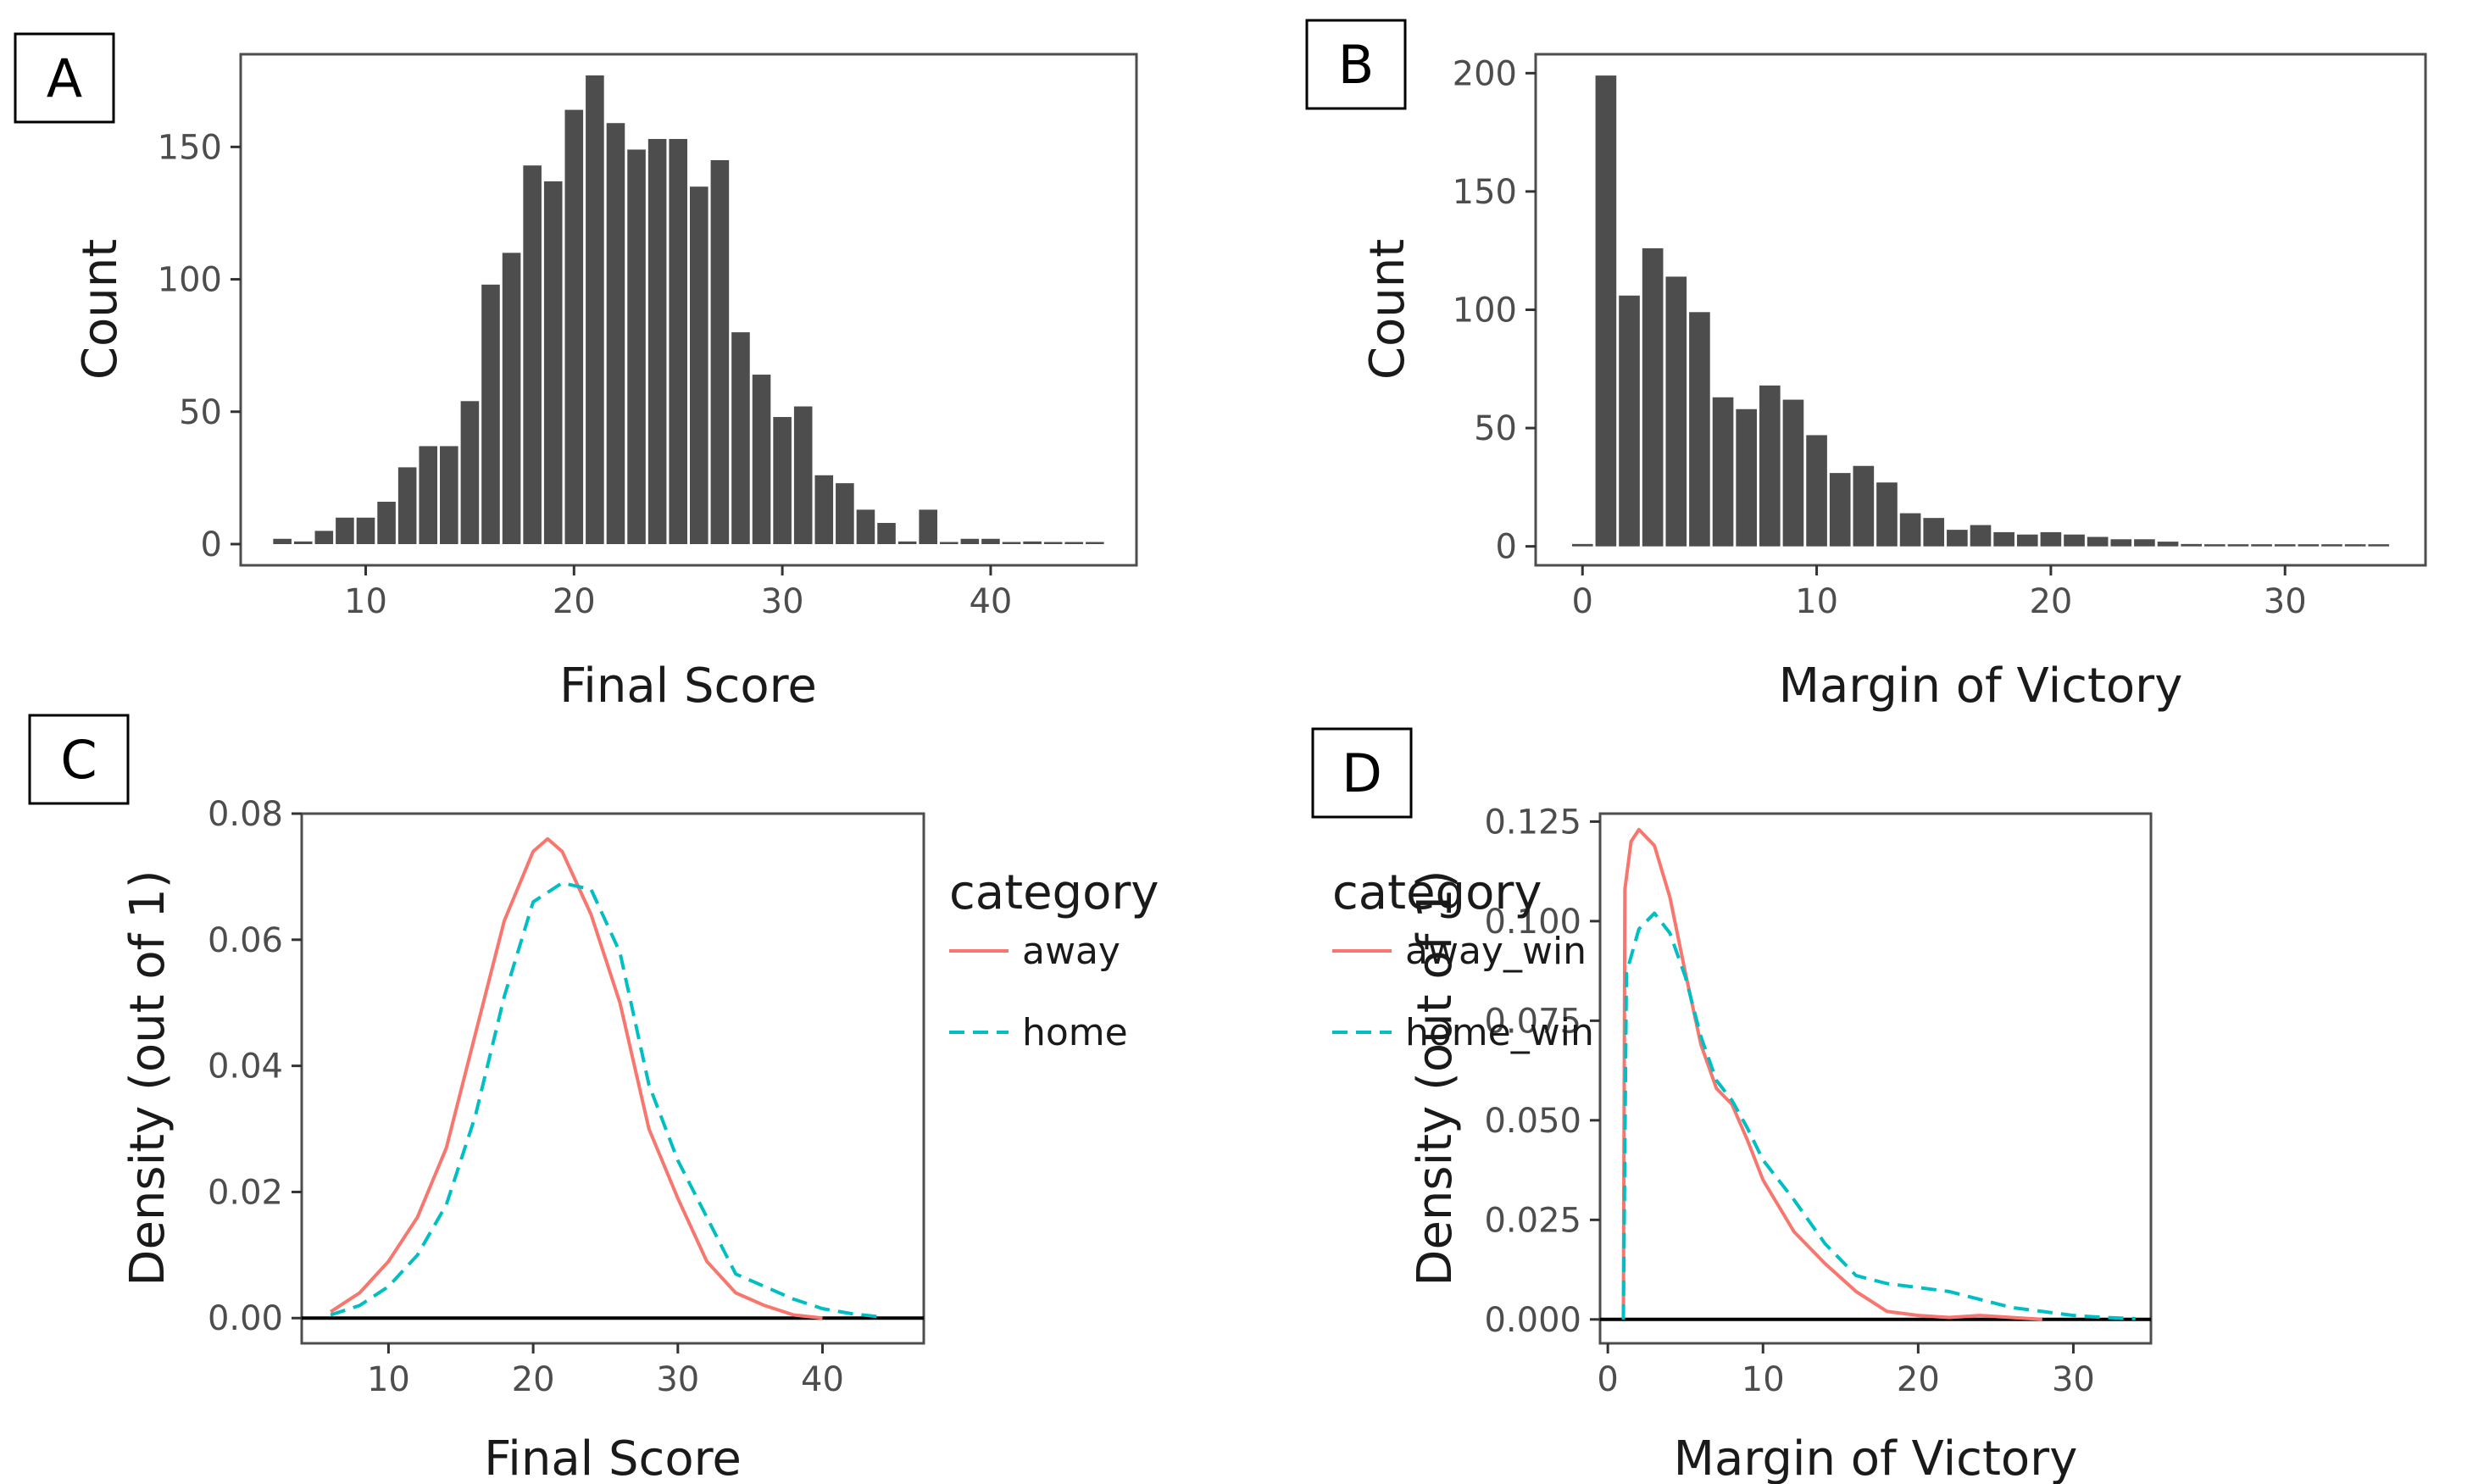 This screenshot has height=1484, width=2484. I want to click on panel-c-x-tick-label: 10, so click(388, 1380).